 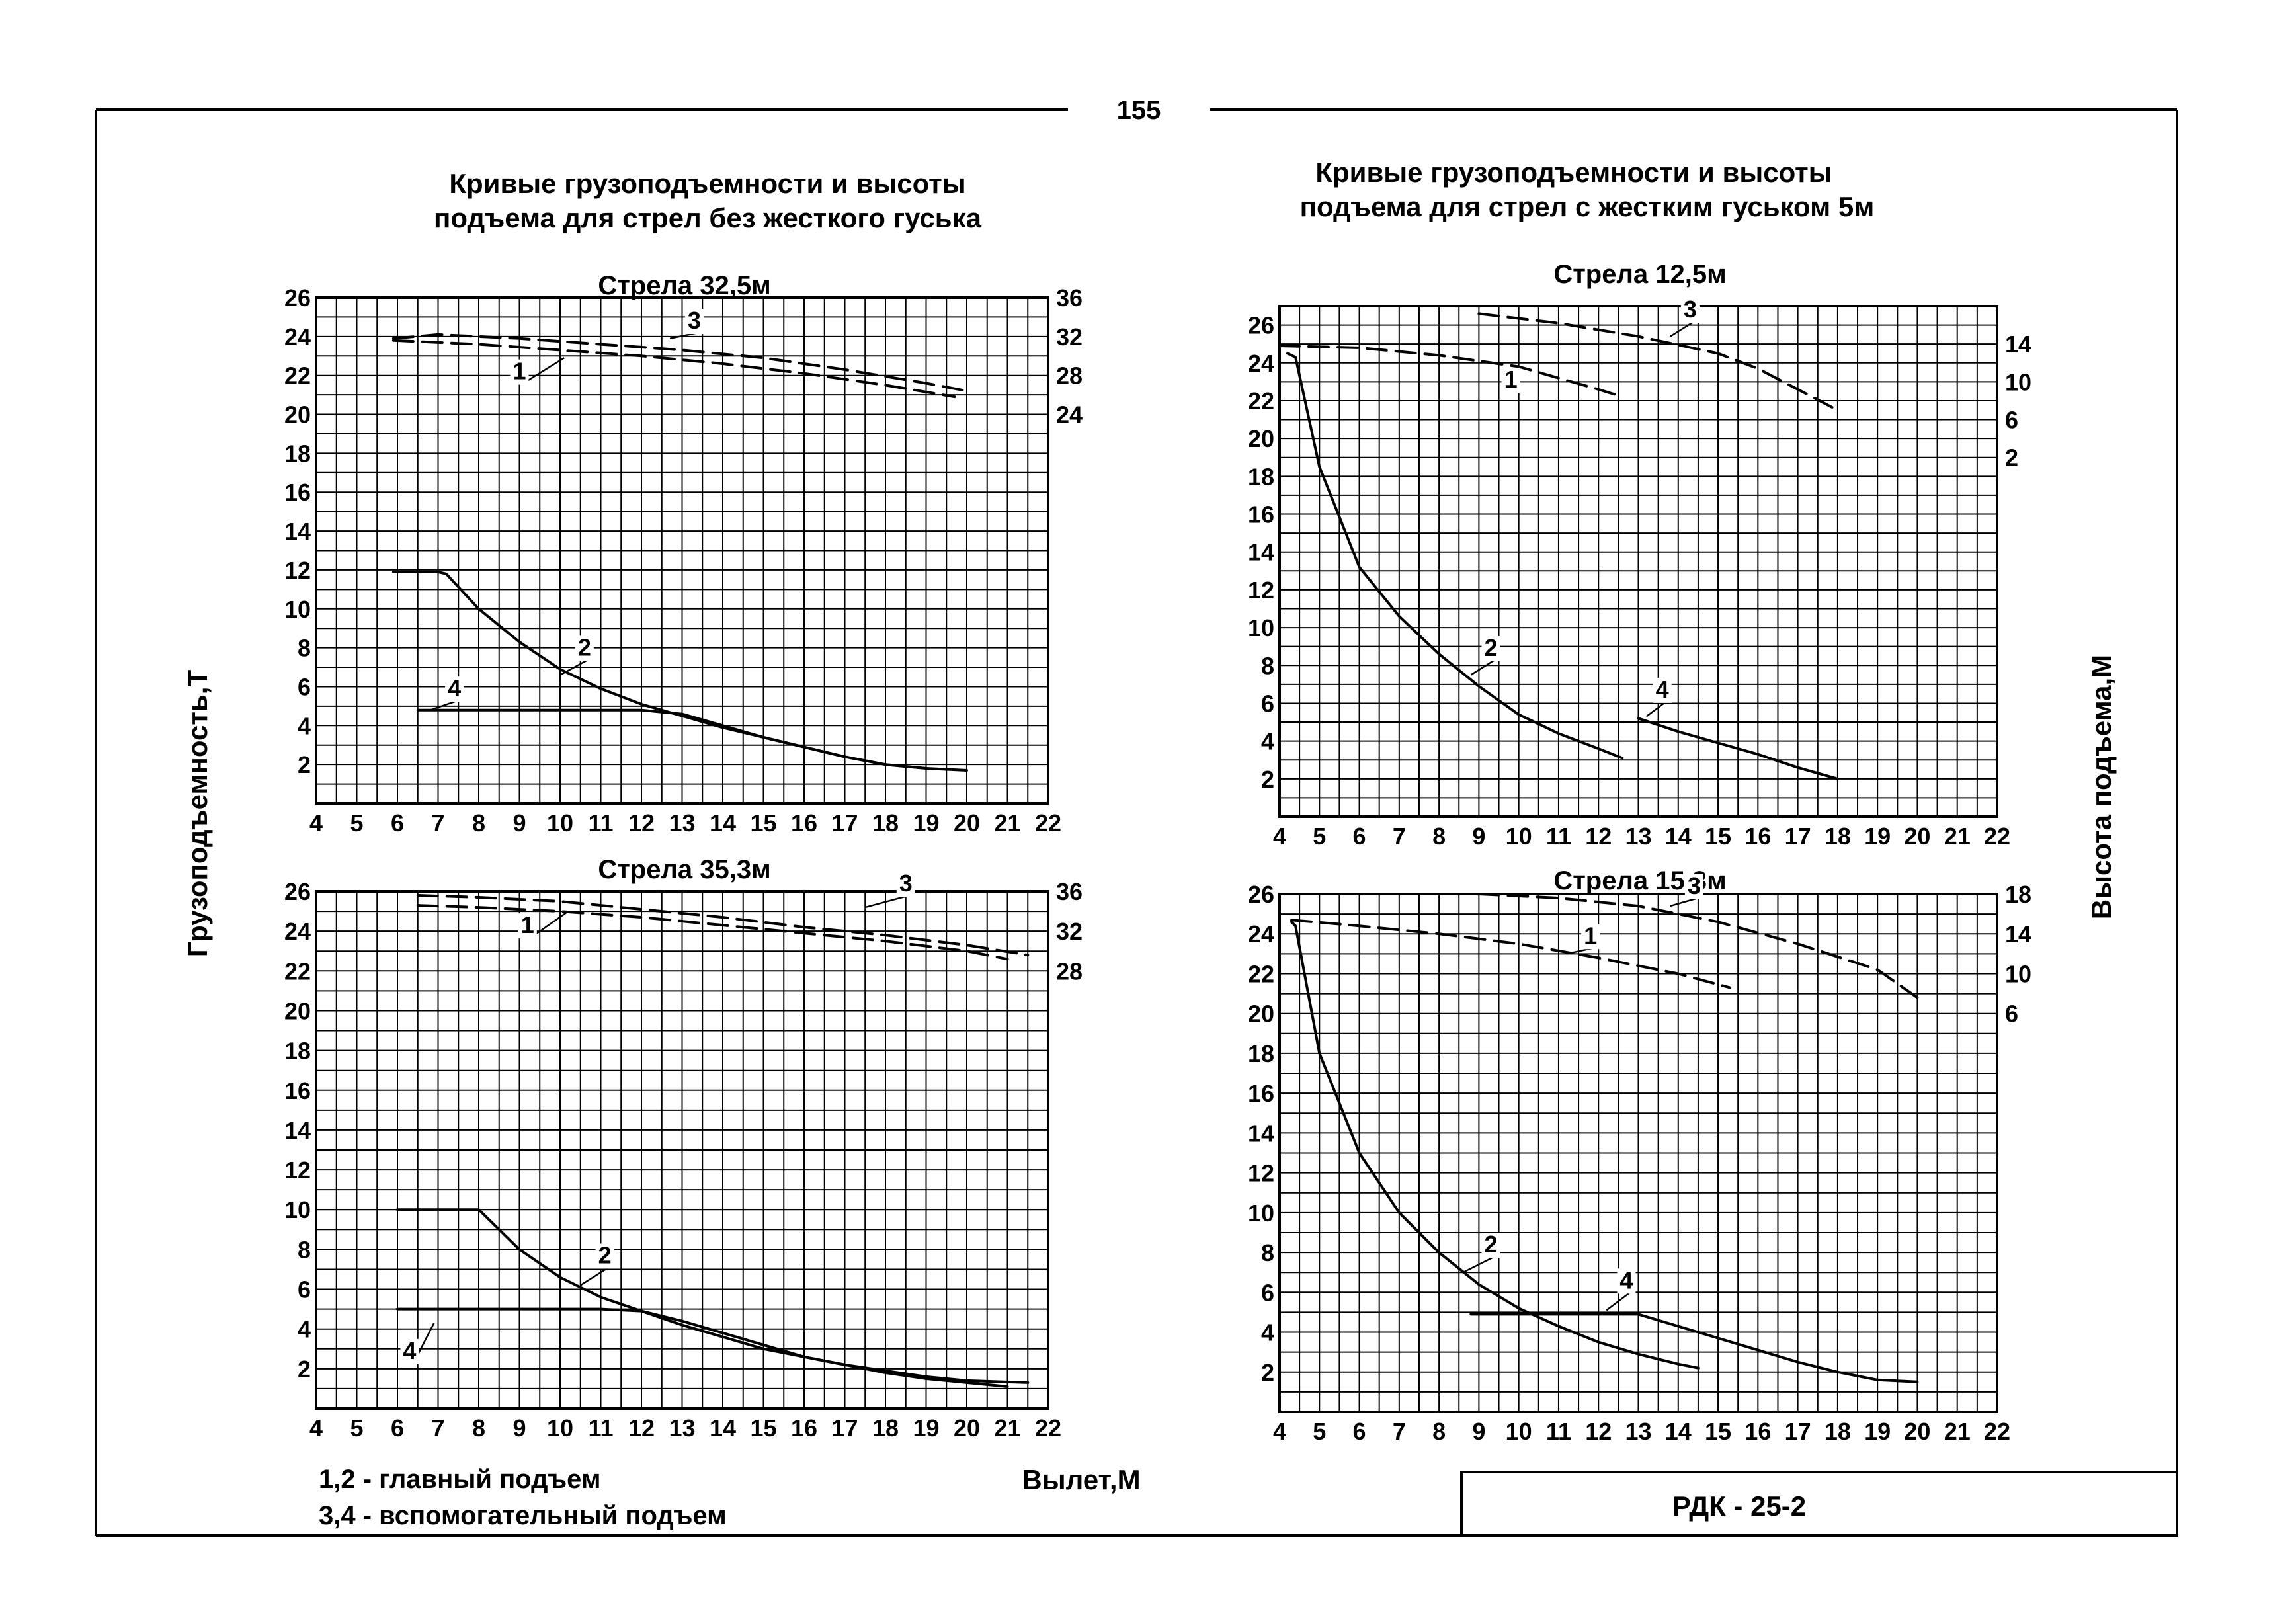 I want to click on x-tick-label: 5, so click(x=356, y=823).